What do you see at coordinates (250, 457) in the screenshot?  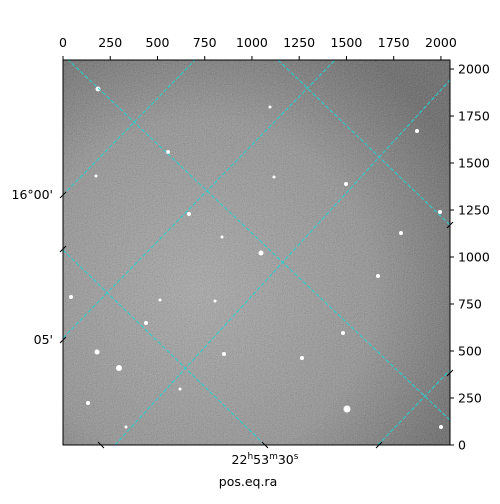 I see `ra-unit: h` at bounding box center [250, 457].